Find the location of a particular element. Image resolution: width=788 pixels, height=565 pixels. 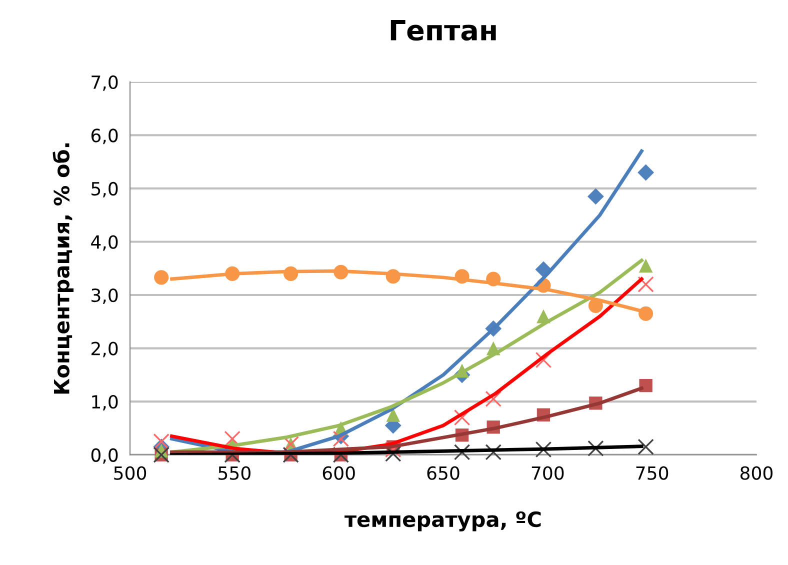

y-tick-label: 7,0 is located at coordinates (105, 83).